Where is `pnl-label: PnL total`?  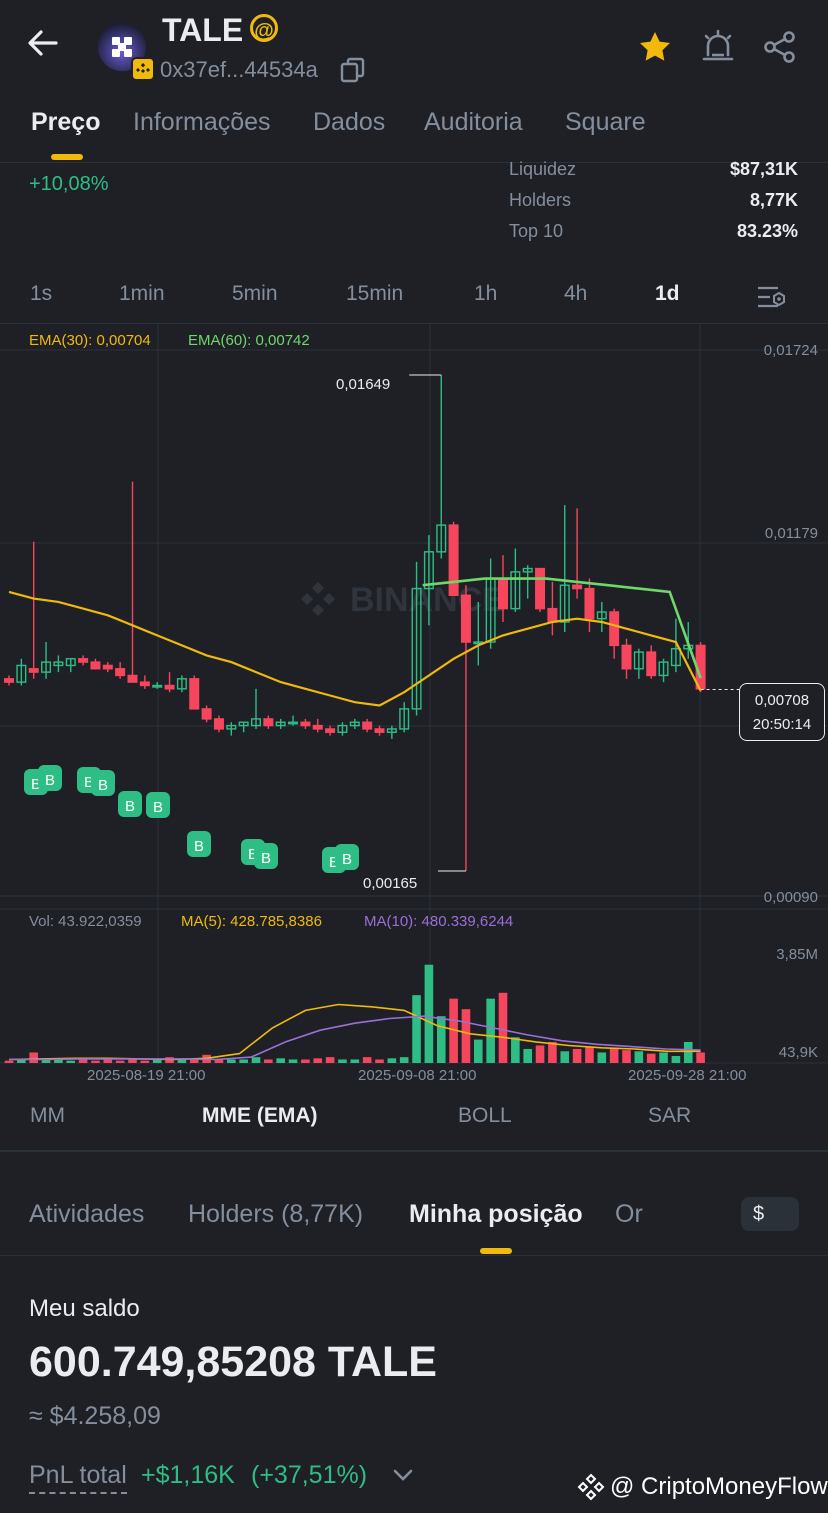 pnl-label: PnL total is located at coordinates (78, 1477).